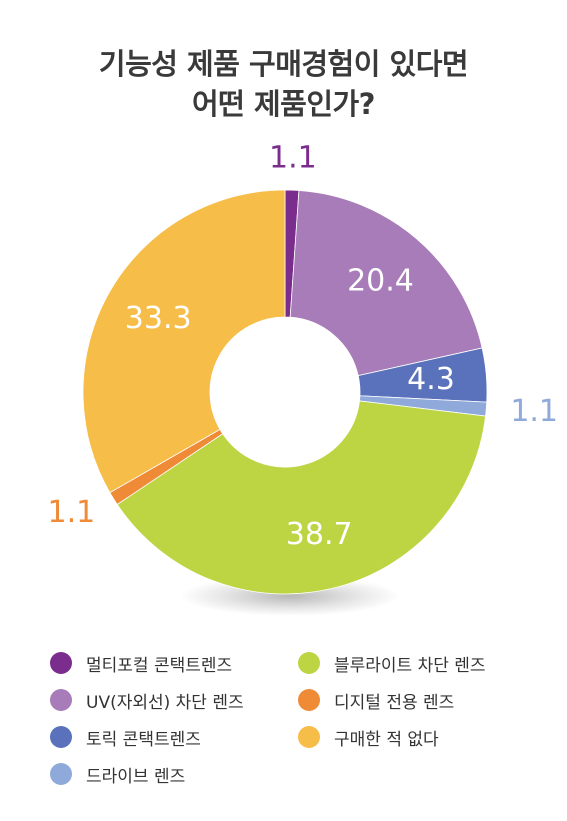 This screenshot has width=567, height=821. What do you see at coordinates (410, 665) in the screenshot?
I see `legend-label: 블루라이트 차단 렌즈` at bounding box center [410, 665].